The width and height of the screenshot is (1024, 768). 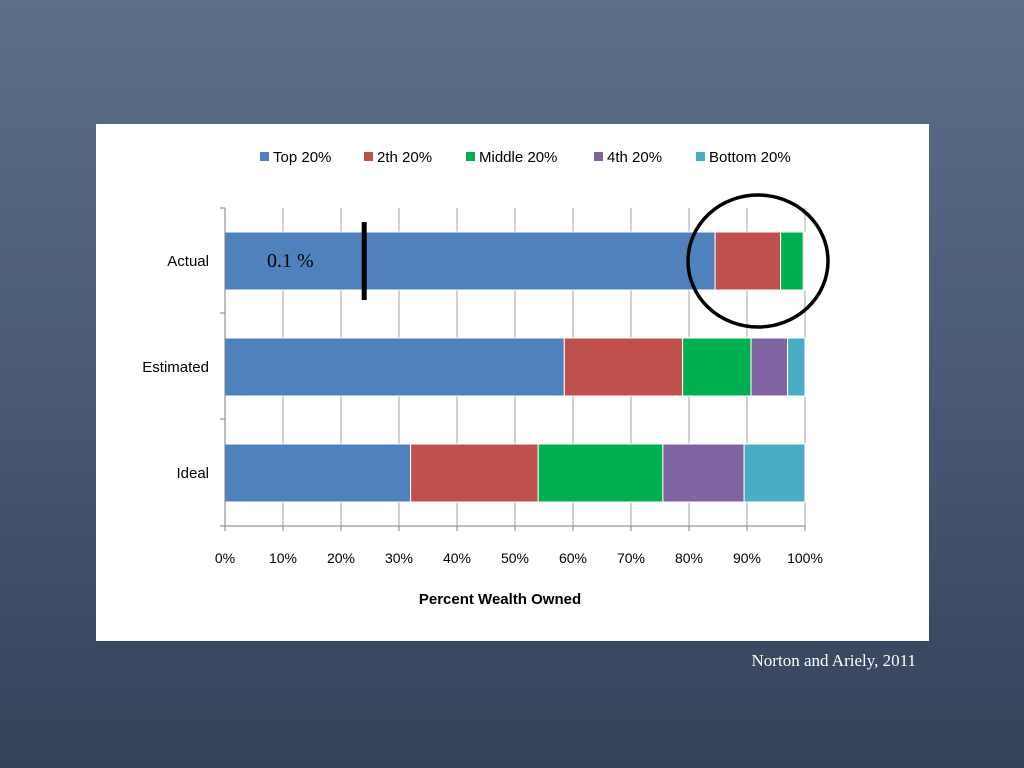 I want to click on legend-label: 4th 20%, so click(x=634, y=157).